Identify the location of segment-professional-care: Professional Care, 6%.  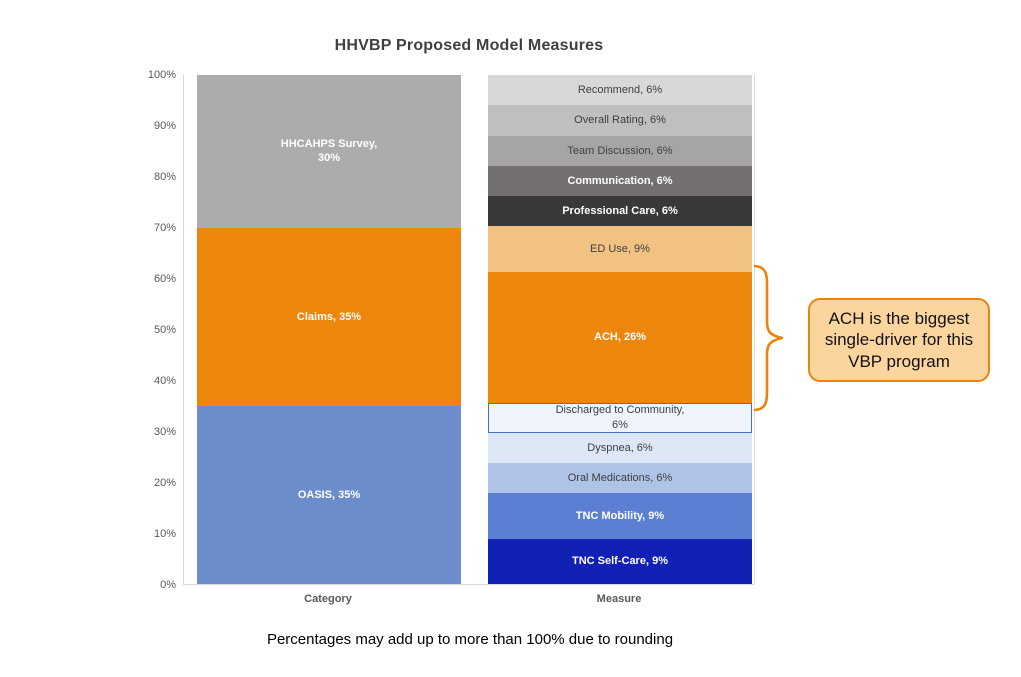
(620, 211).